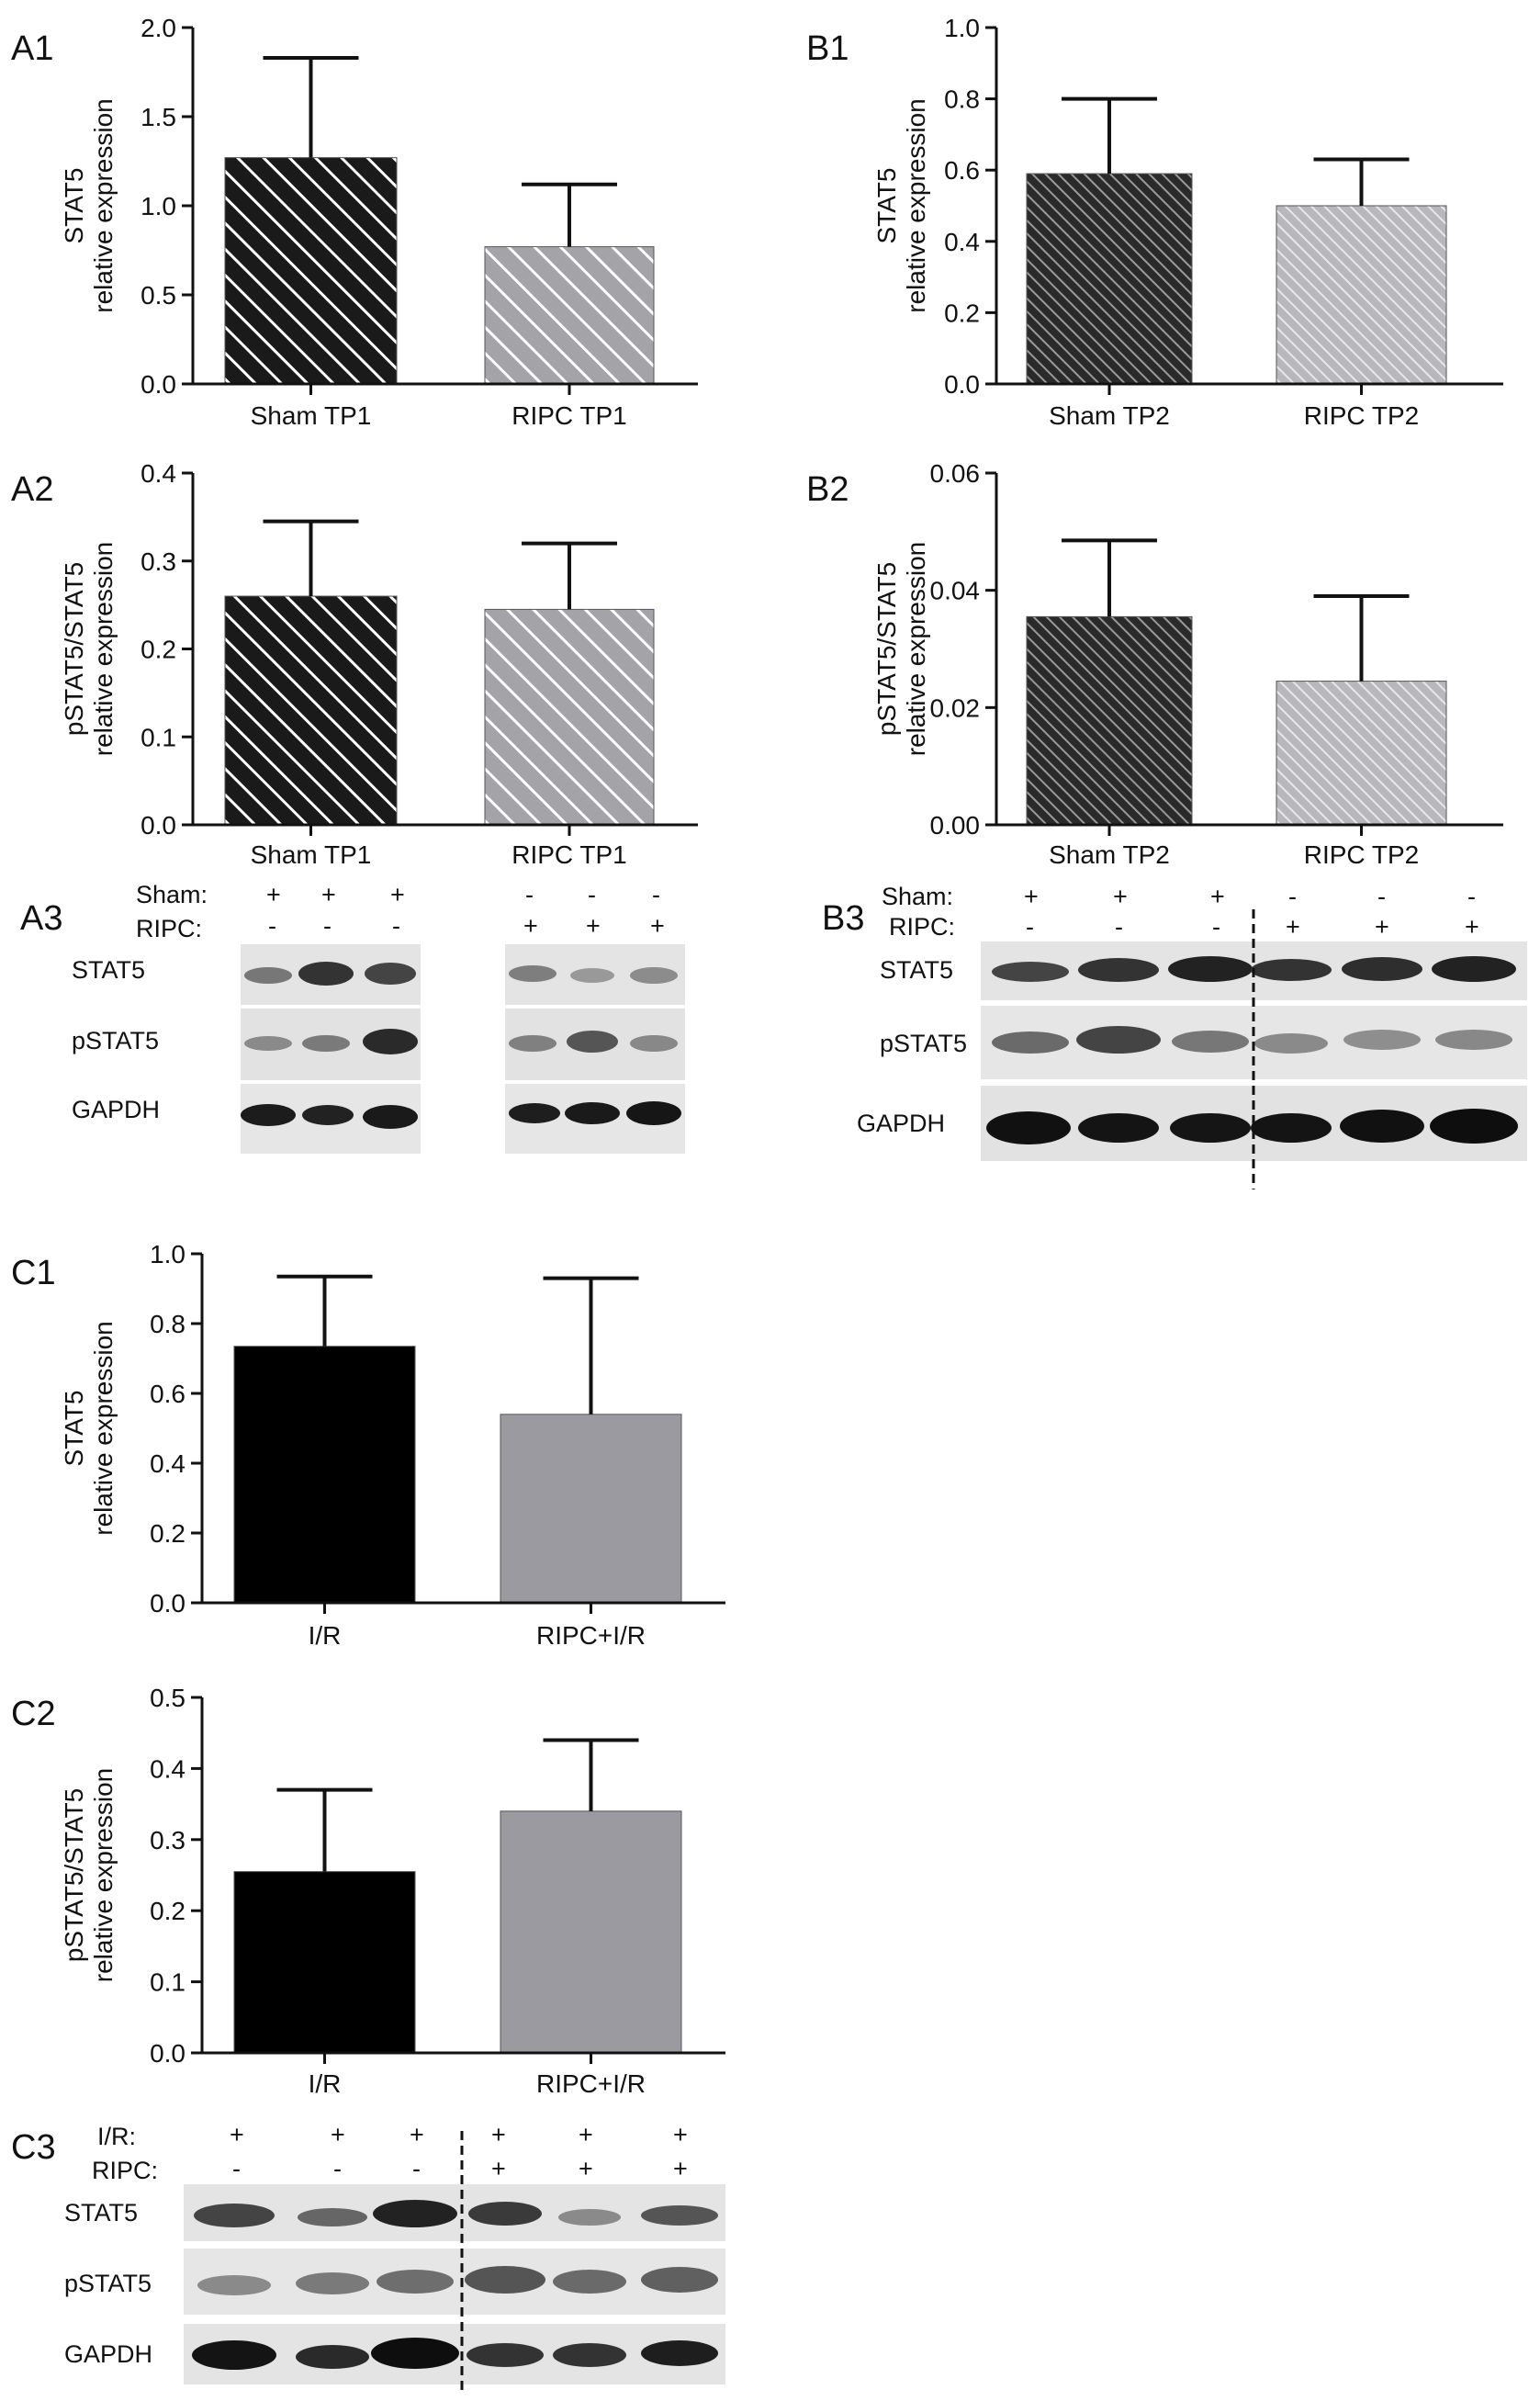 This screenshot has width=1540, height=2401. What do you see at coordinates (923, 1043) in the screenshot?
I see `blot-b3-row-label-pstat5: pSTAT5` at bounding box center [923, 1043].